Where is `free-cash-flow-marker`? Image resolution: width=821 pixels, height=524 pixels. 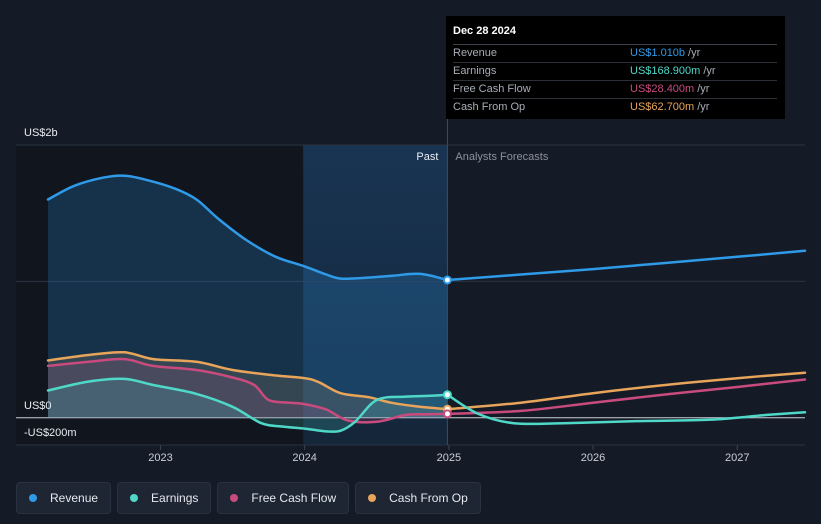
free-cash-flow-marker is located at coordinates (447, 414).